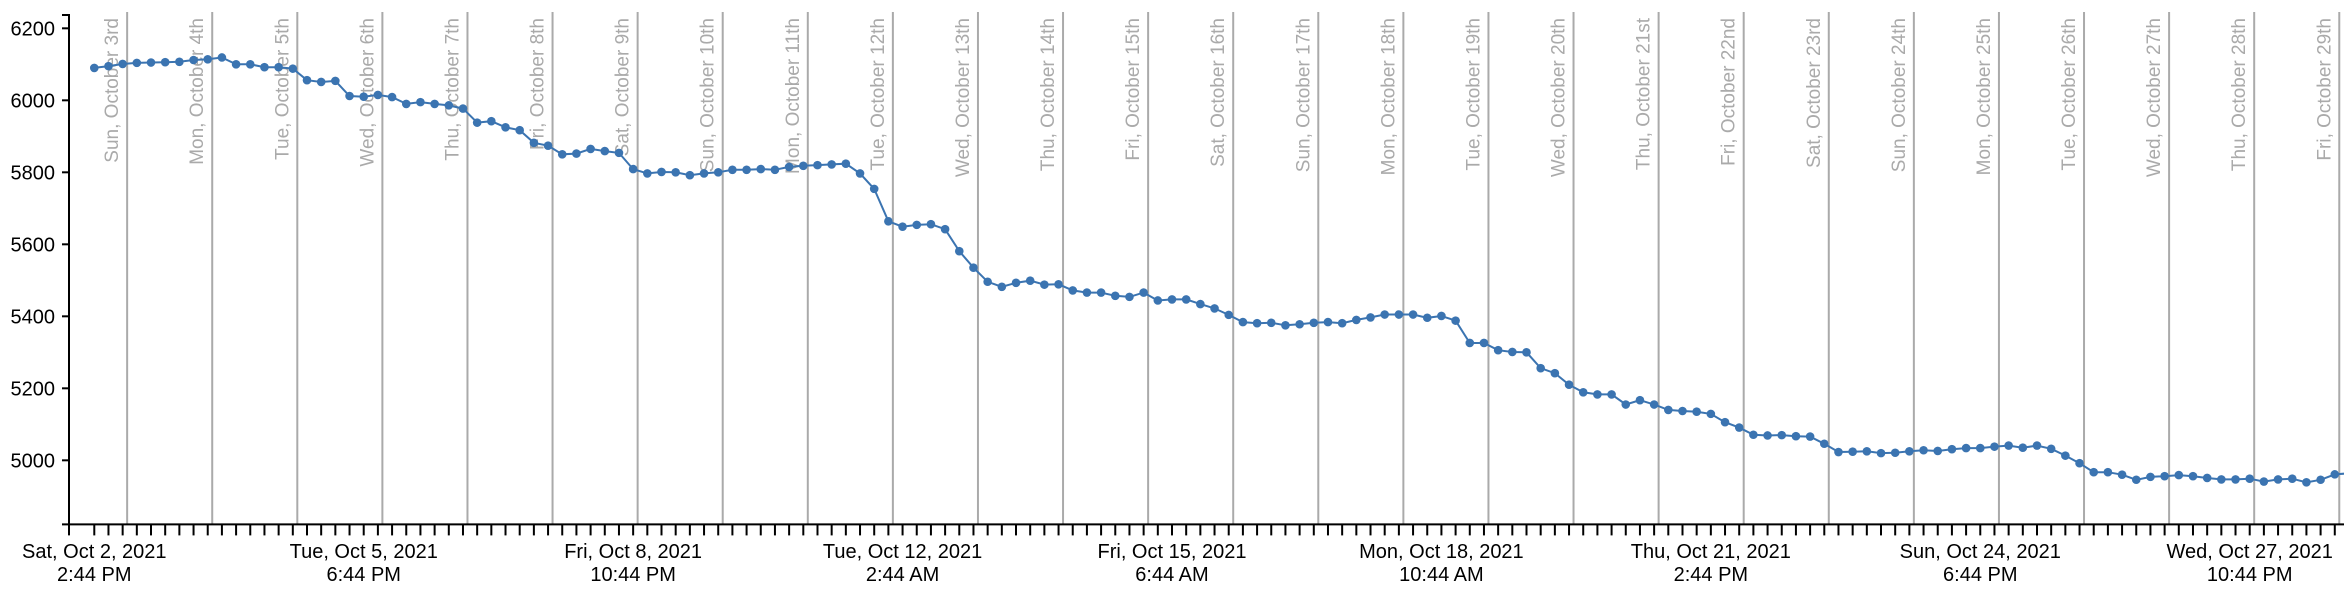 The width and height of the screenshot is (2344, 590). What do you see at coordinates (364, 552) in the screenshot?
I see `x-tick-label-date: Tue, Oct 5, 2021` at bounding box center [364, 552].